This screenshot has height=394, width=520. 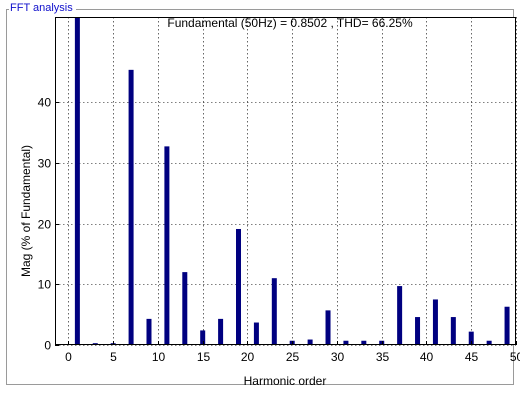 I want to click on y-tick-label: 20, so click(x=45, y=225).